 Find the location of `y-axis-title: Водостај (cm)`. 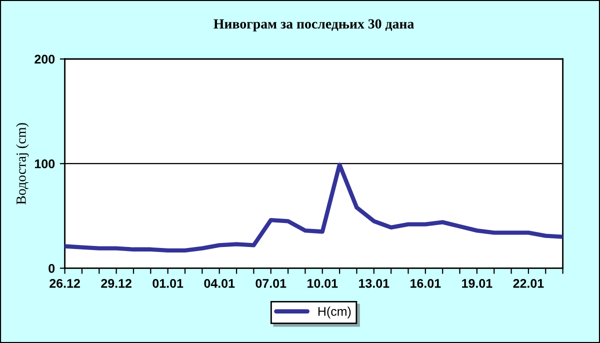

y-axis-title: Водостај (cm) is located at coordinates (22, 163).